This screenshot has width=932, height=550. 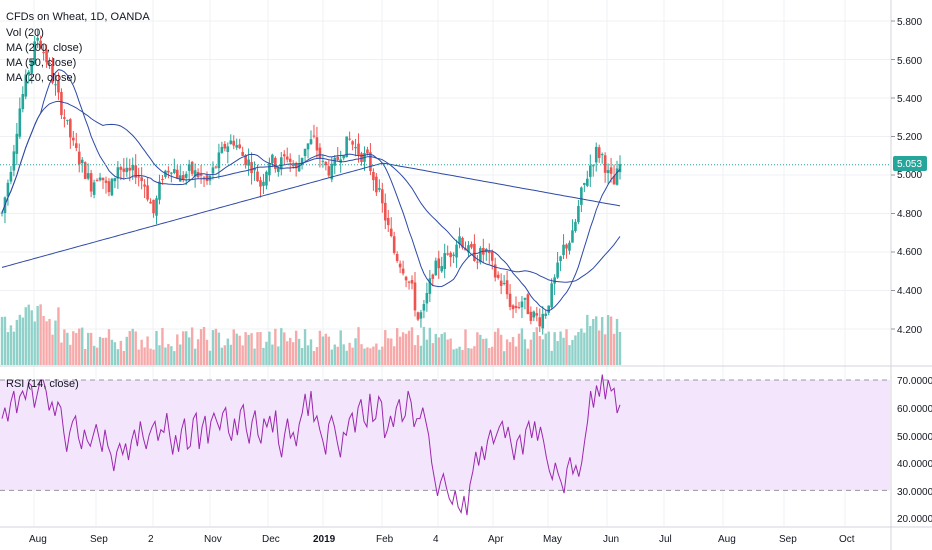 I want to click on last-price-badge: 5.053, so click(x=910, y=163).